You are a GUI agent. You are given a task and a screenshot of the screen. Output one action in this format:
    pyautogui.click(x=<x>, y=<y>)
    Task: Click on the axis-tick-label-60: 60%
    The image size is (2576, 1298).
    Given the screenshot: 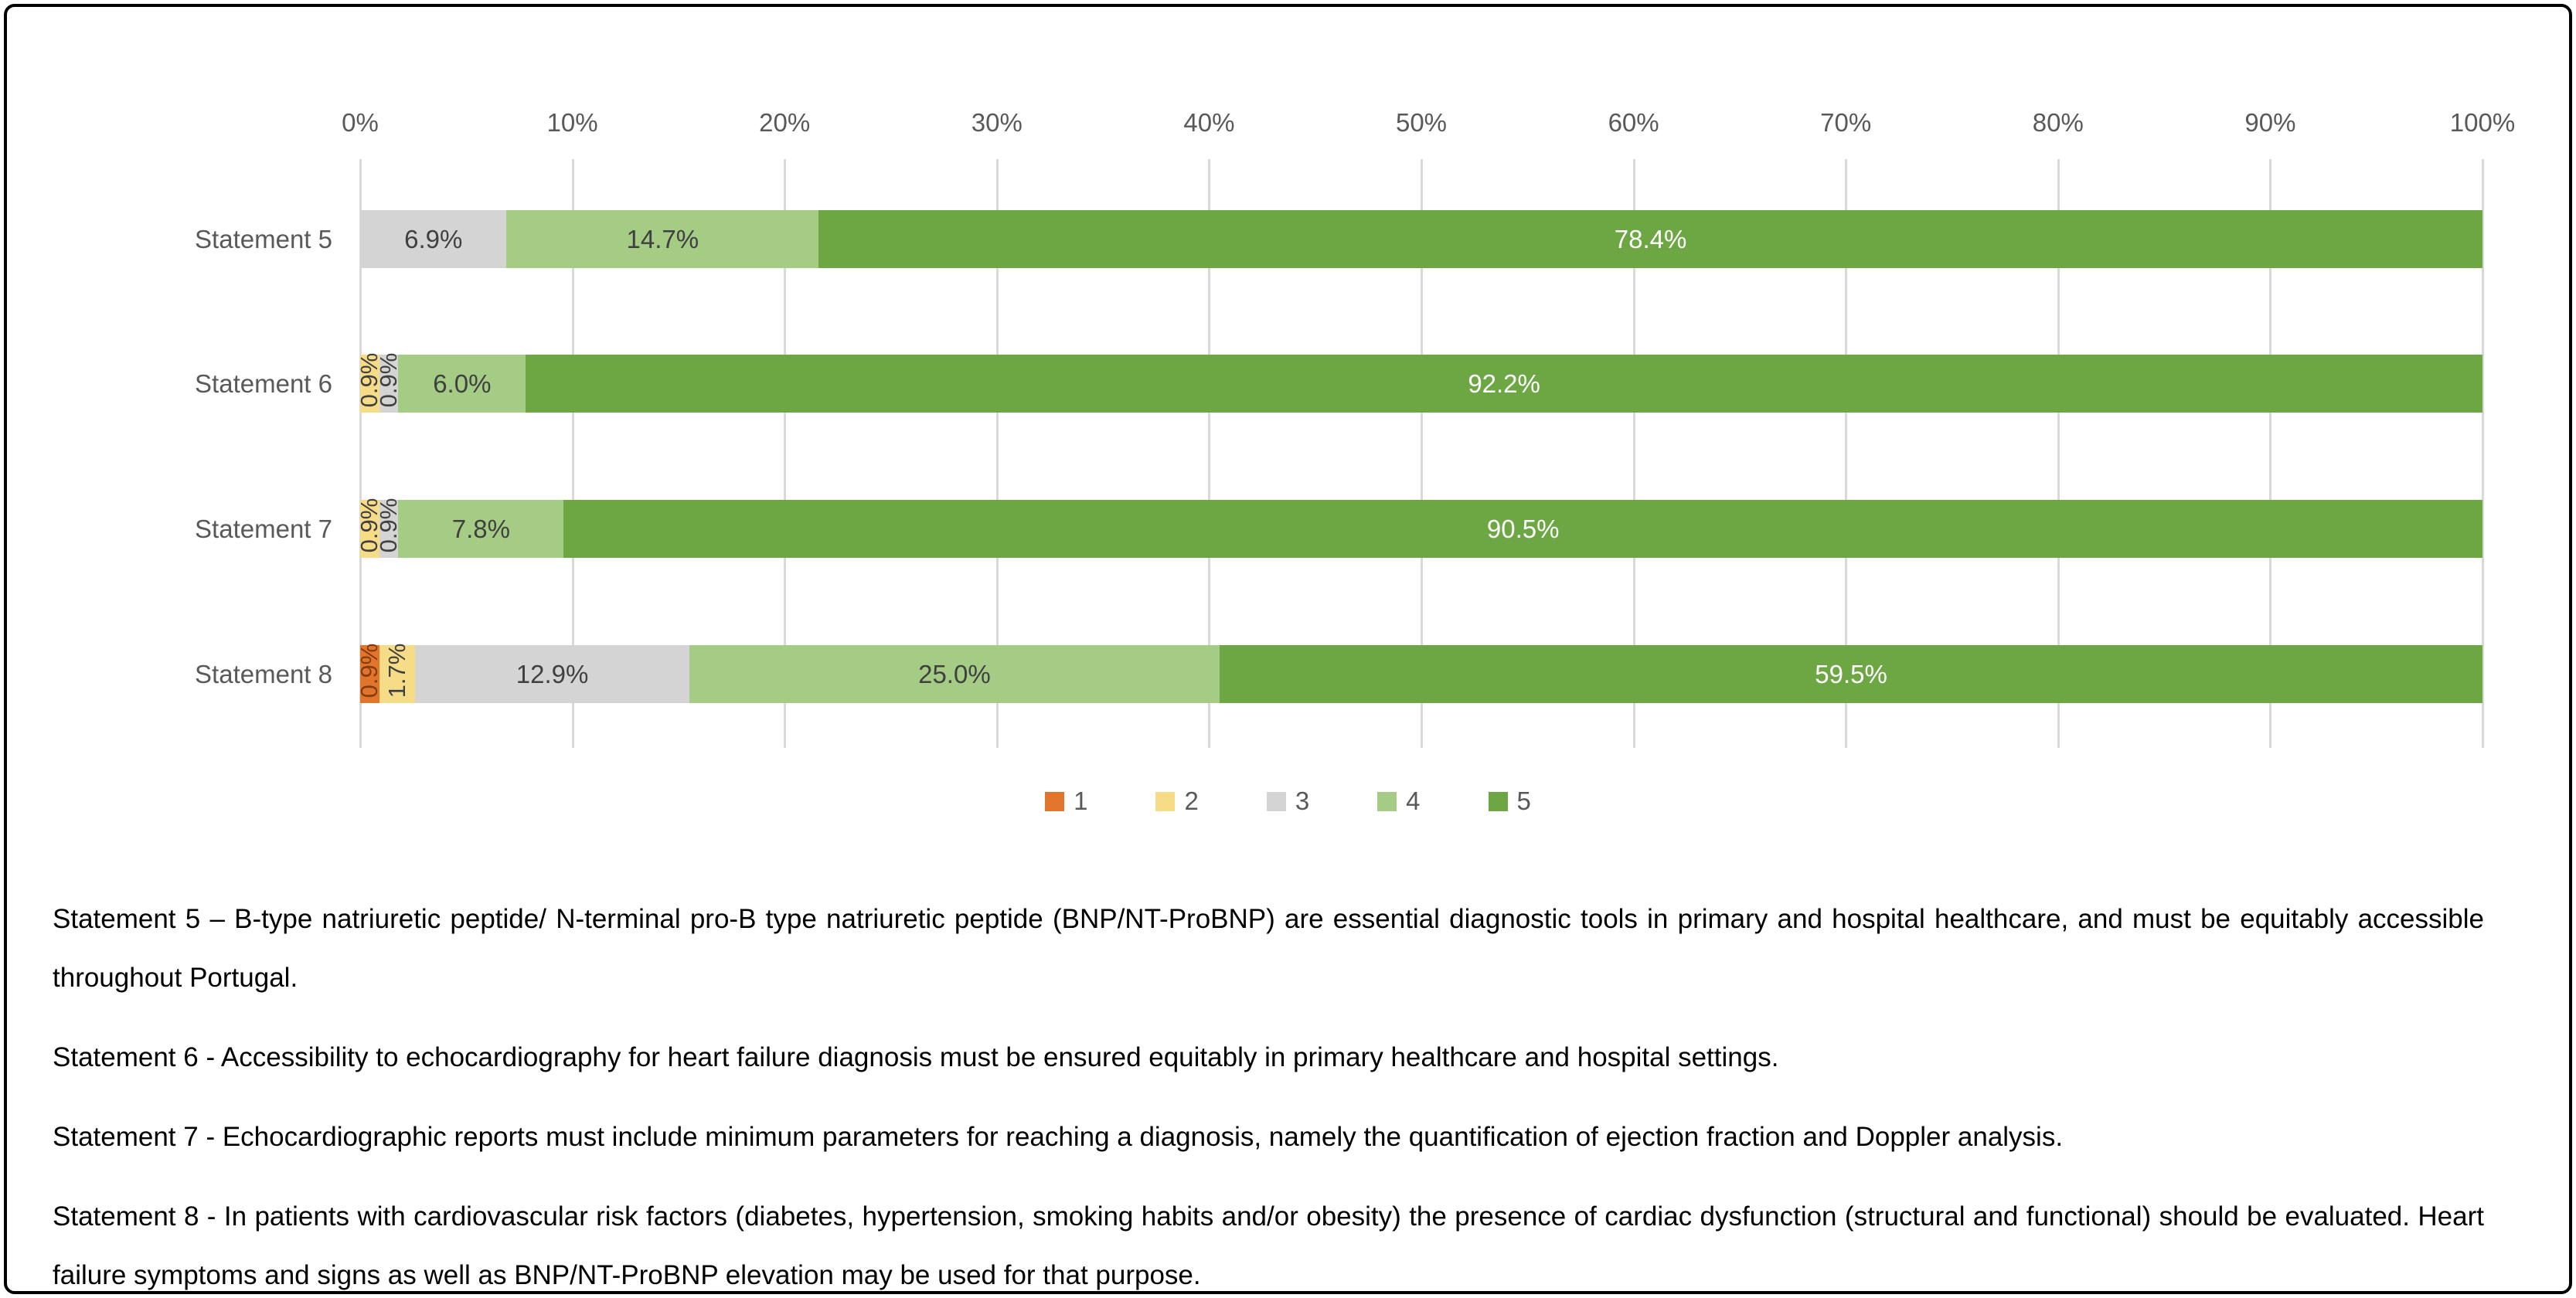 What is the action you would take?
    pyautogui.click(x=1633, y=122)
    